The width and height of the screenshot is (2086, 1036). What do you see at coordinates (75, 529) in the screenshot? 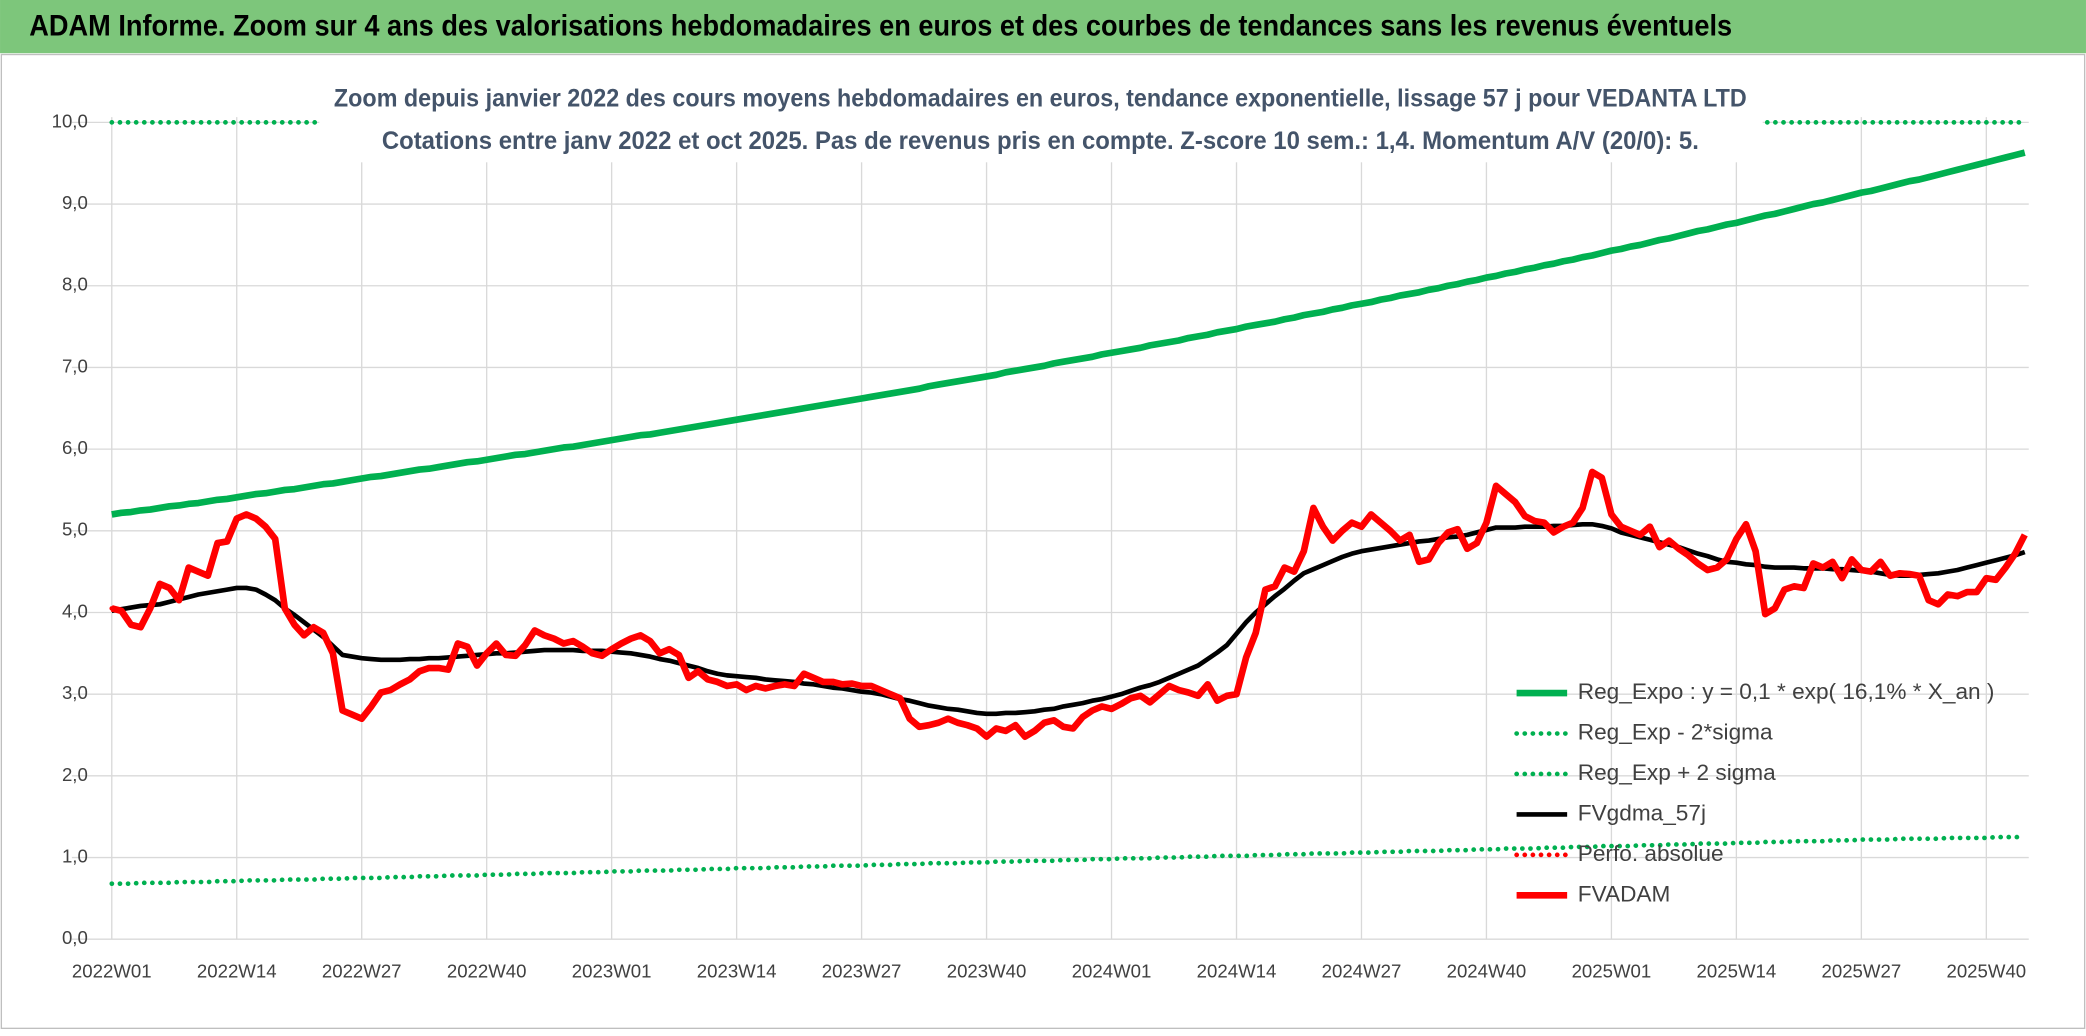
I see `y-tick-label: 5,0` at bounding box center [75, 529].